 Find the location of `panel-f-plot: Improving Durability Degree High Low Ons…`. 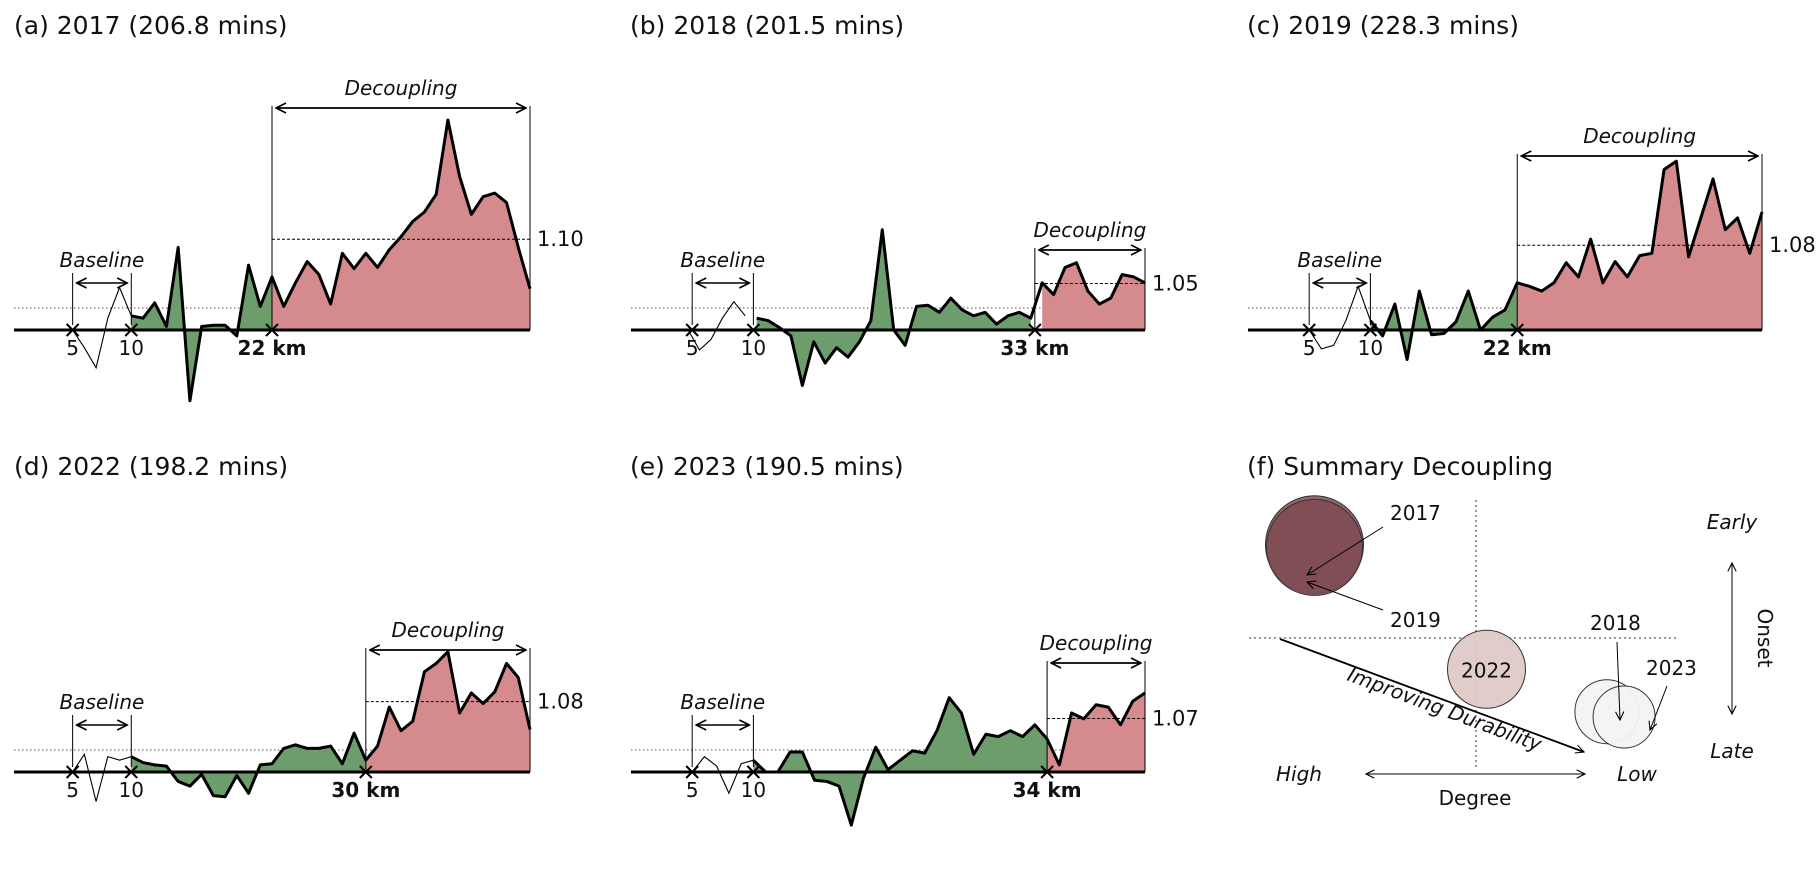

panel-f-plot: Improving Durability Degree High Low Ons… is located at coordinates (1513, 652).